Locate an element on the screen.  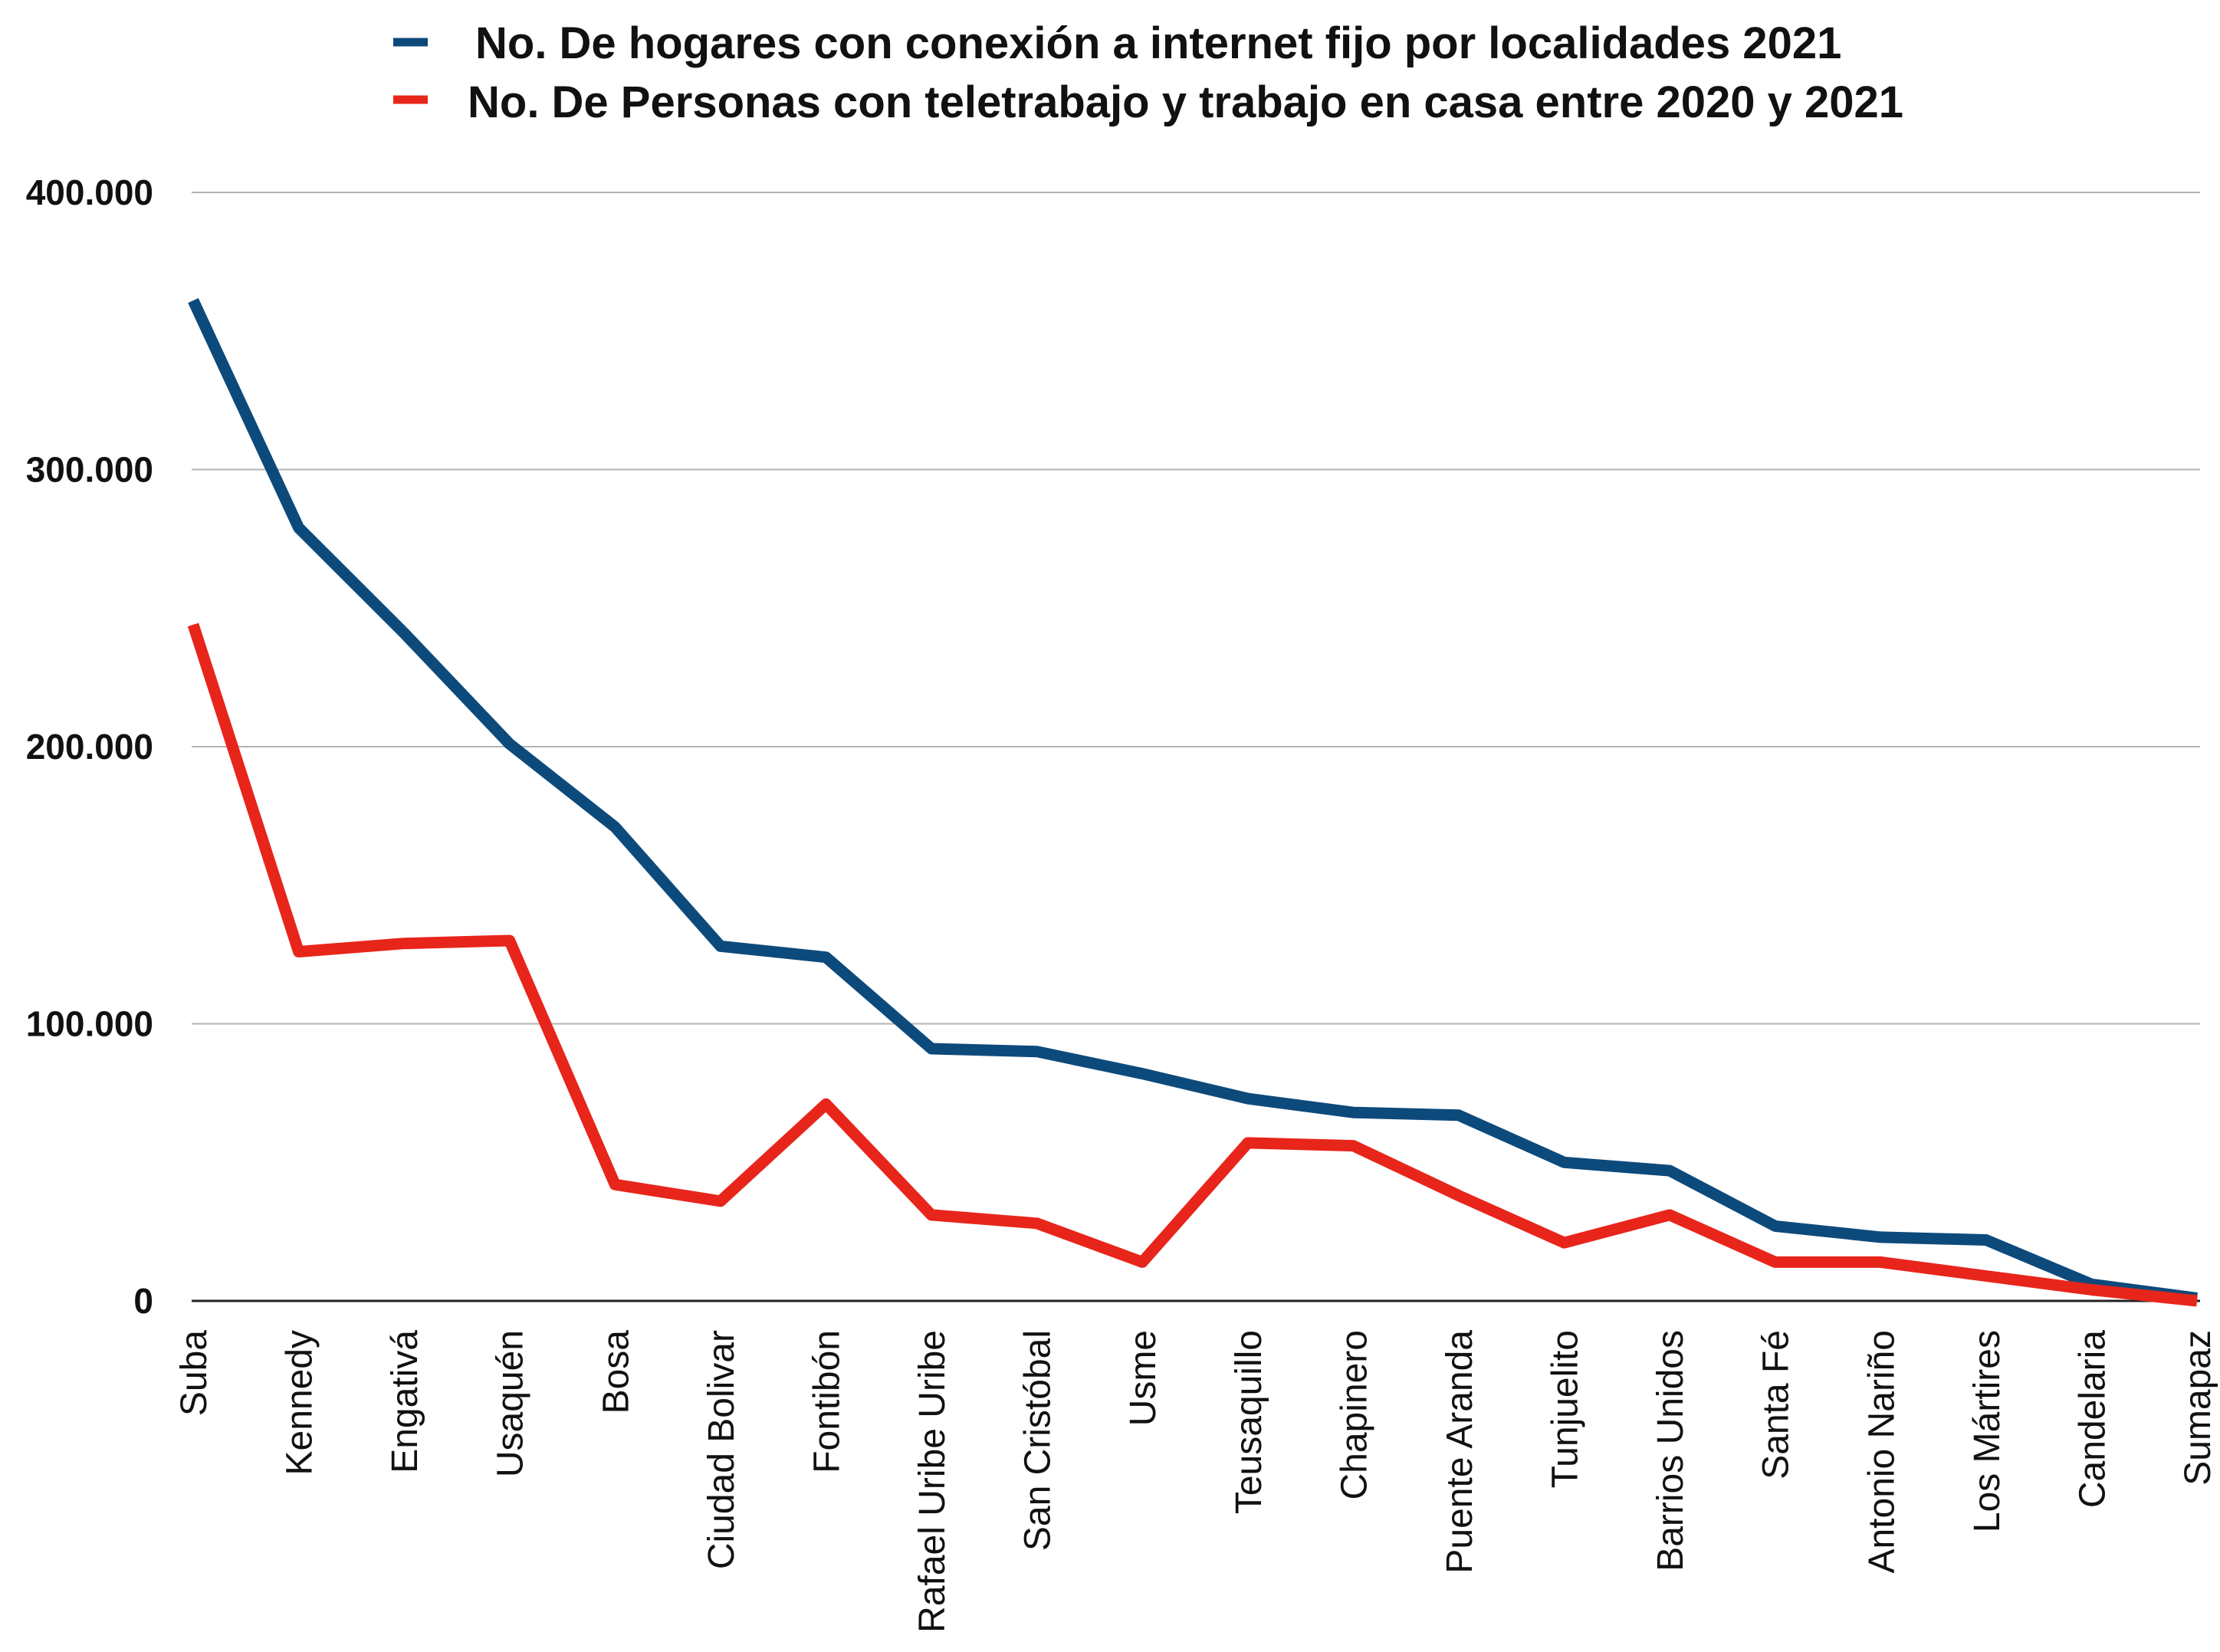
x-tick-label: Bosa is located at coordinates (616, 1372).